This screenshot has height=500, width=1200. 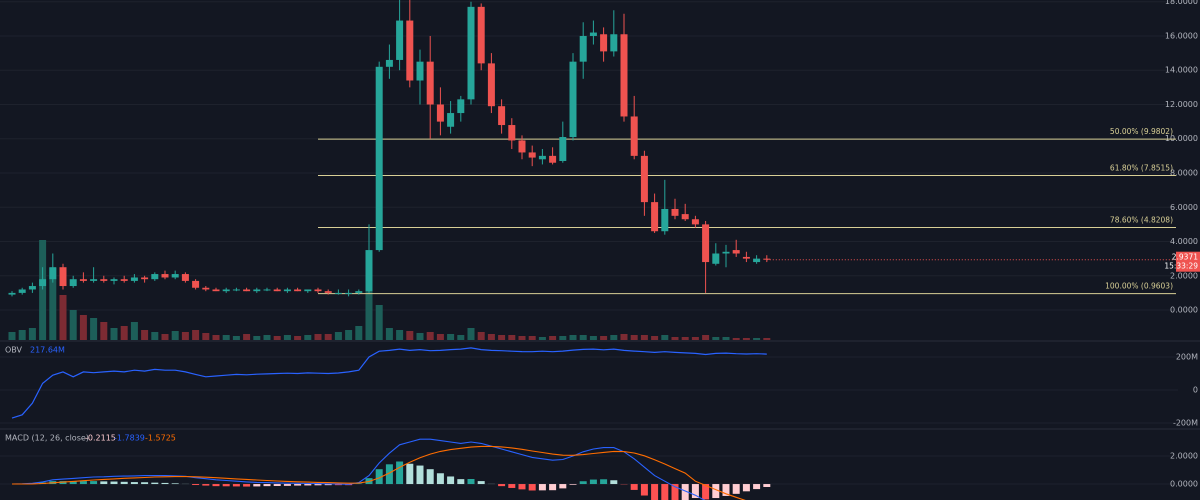 I want to click on indicator-title: MACD (12, 26, close), so click(x=47, y=438).